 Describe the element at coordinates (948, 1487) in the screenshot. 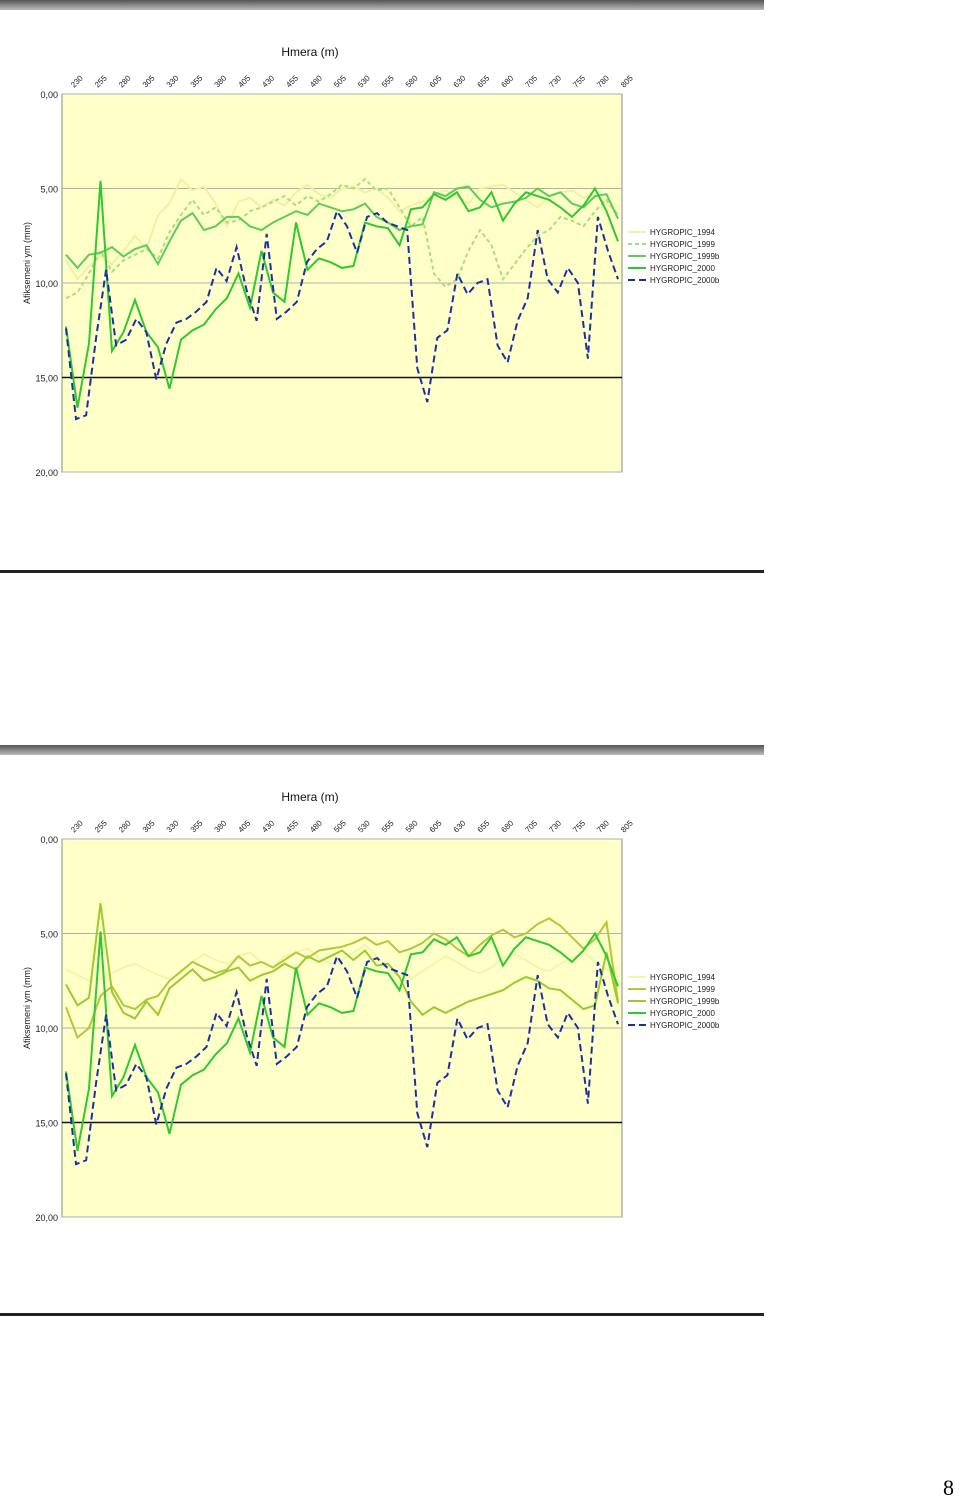

I see `page-number: 8` at that location.